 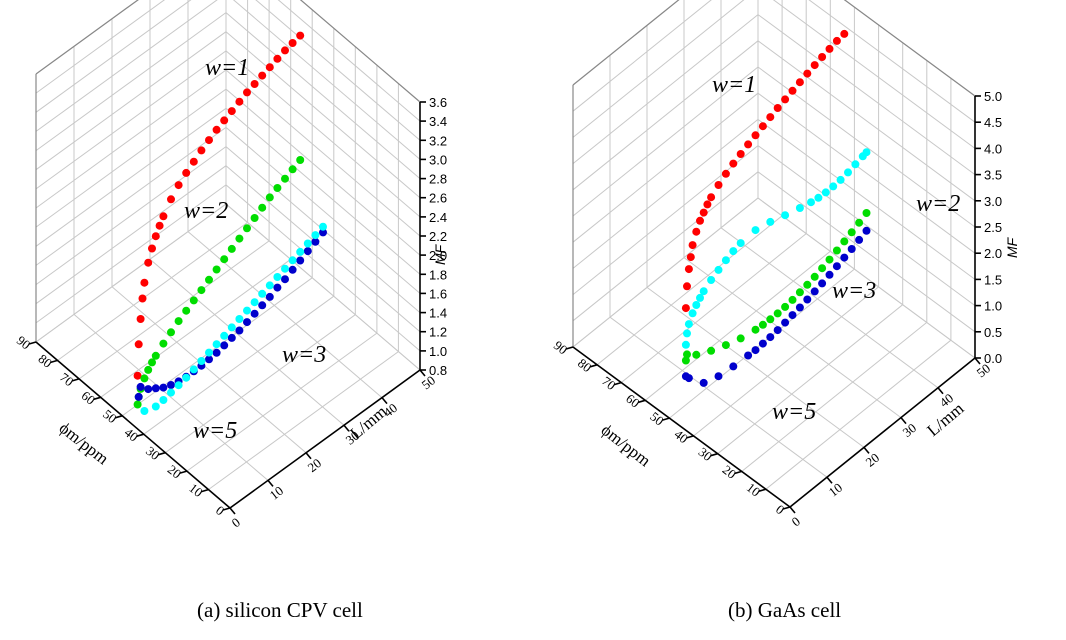 I want to click on x-tick-label: 20, so click(x=872, y=460).